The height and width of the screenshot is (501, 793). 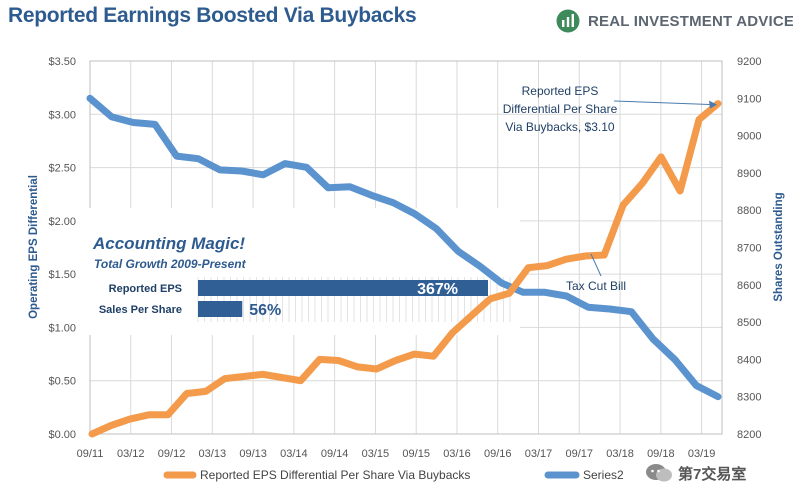 What do you see at coordinates (712, 474) in the screenshot?
I see `watermark-text: 第7交易室` at bounding box center [712, 474].